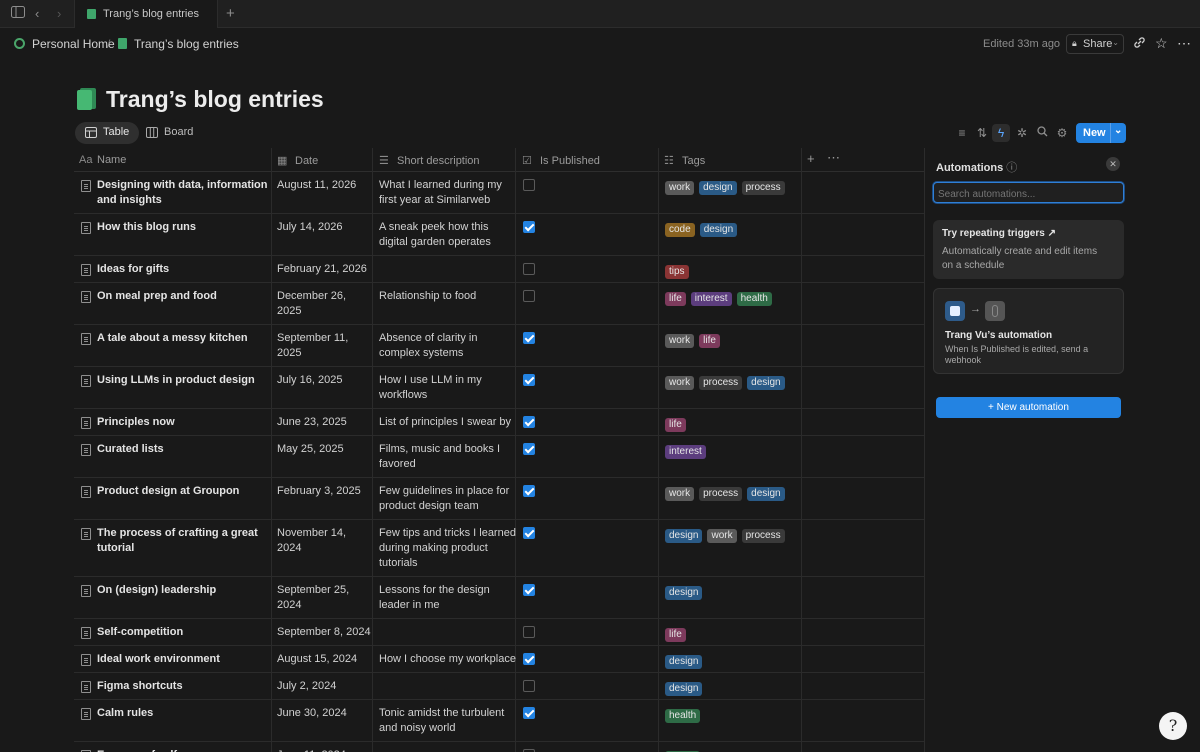 Image resolution: width=1200 pixels, height=752 pixels. I want to click on help-button: ?, so click(1173, 726).